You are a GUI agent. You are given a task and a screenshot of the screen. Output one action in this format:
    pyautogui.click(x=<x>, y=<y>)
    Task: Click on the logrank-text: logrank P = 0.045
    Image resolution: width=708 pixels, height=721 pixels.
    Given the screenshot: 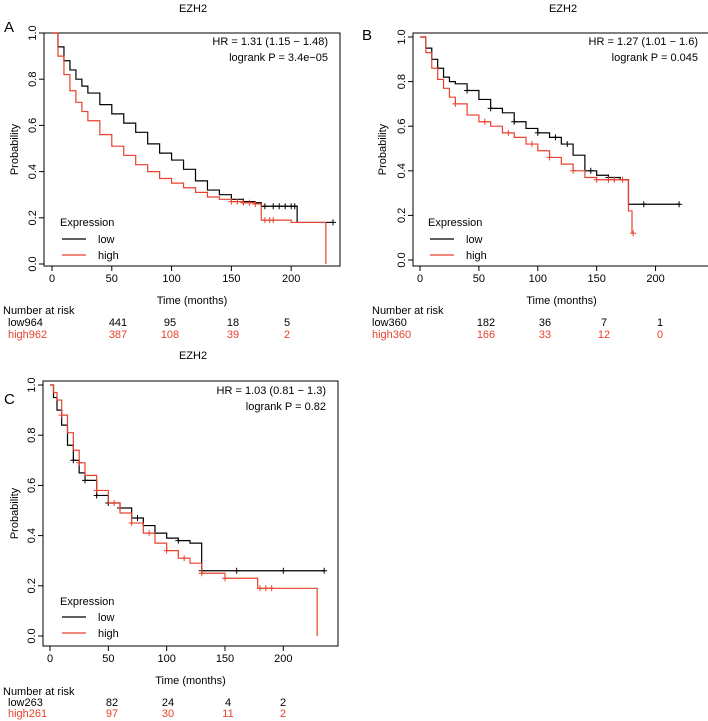 What is the action you would take?
    pyautogui.click(x=655, y=58)
    